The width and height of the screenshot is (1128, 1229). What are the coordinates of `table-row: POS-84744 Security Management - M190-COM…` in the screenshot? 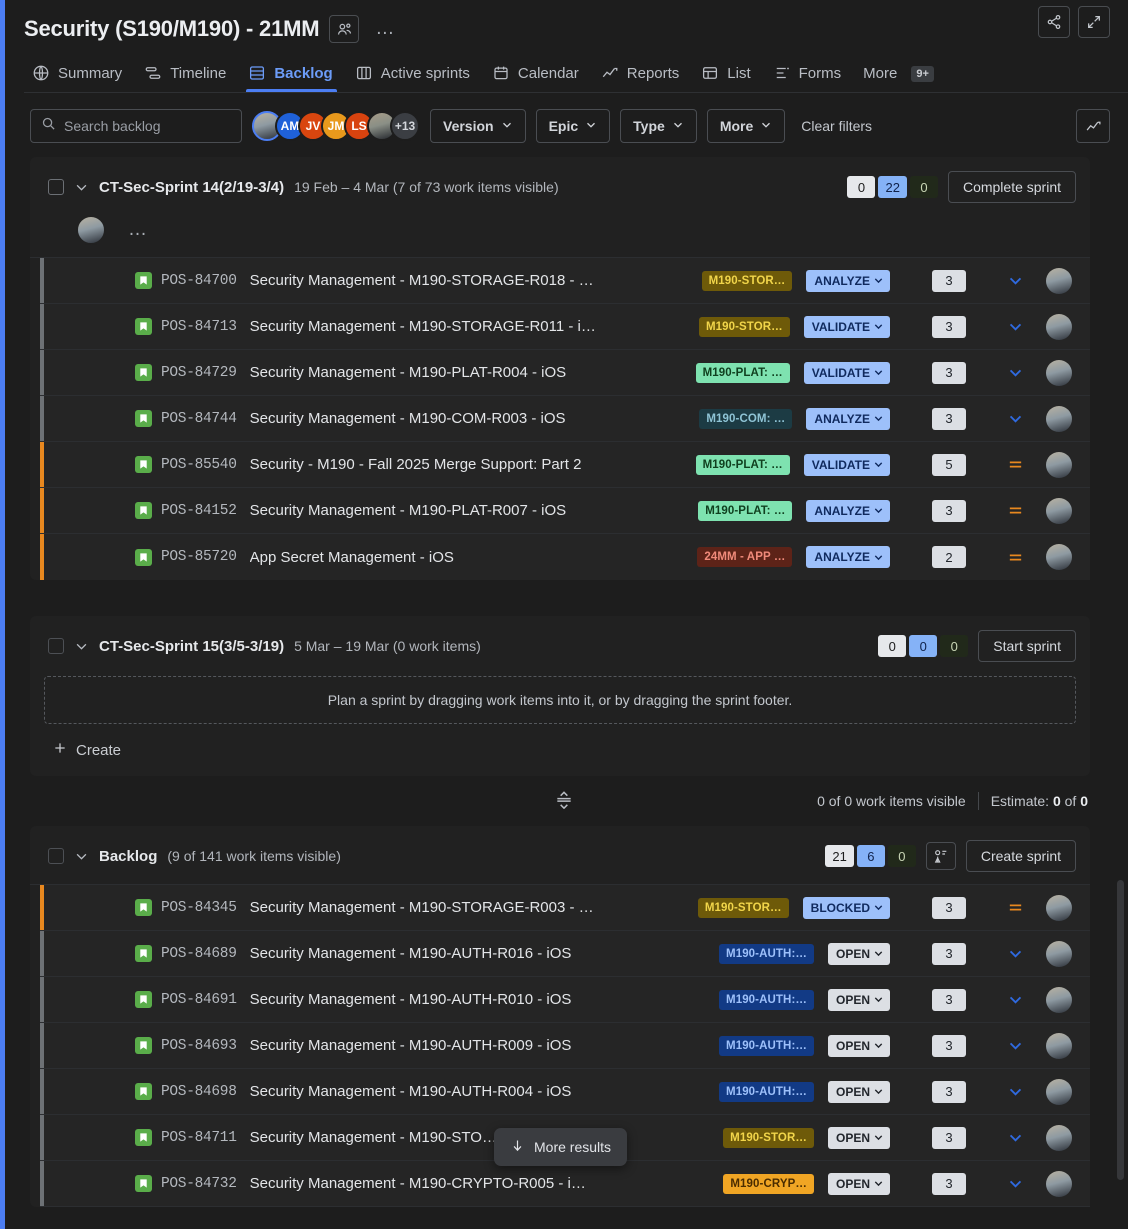 It's located at (565, 419).